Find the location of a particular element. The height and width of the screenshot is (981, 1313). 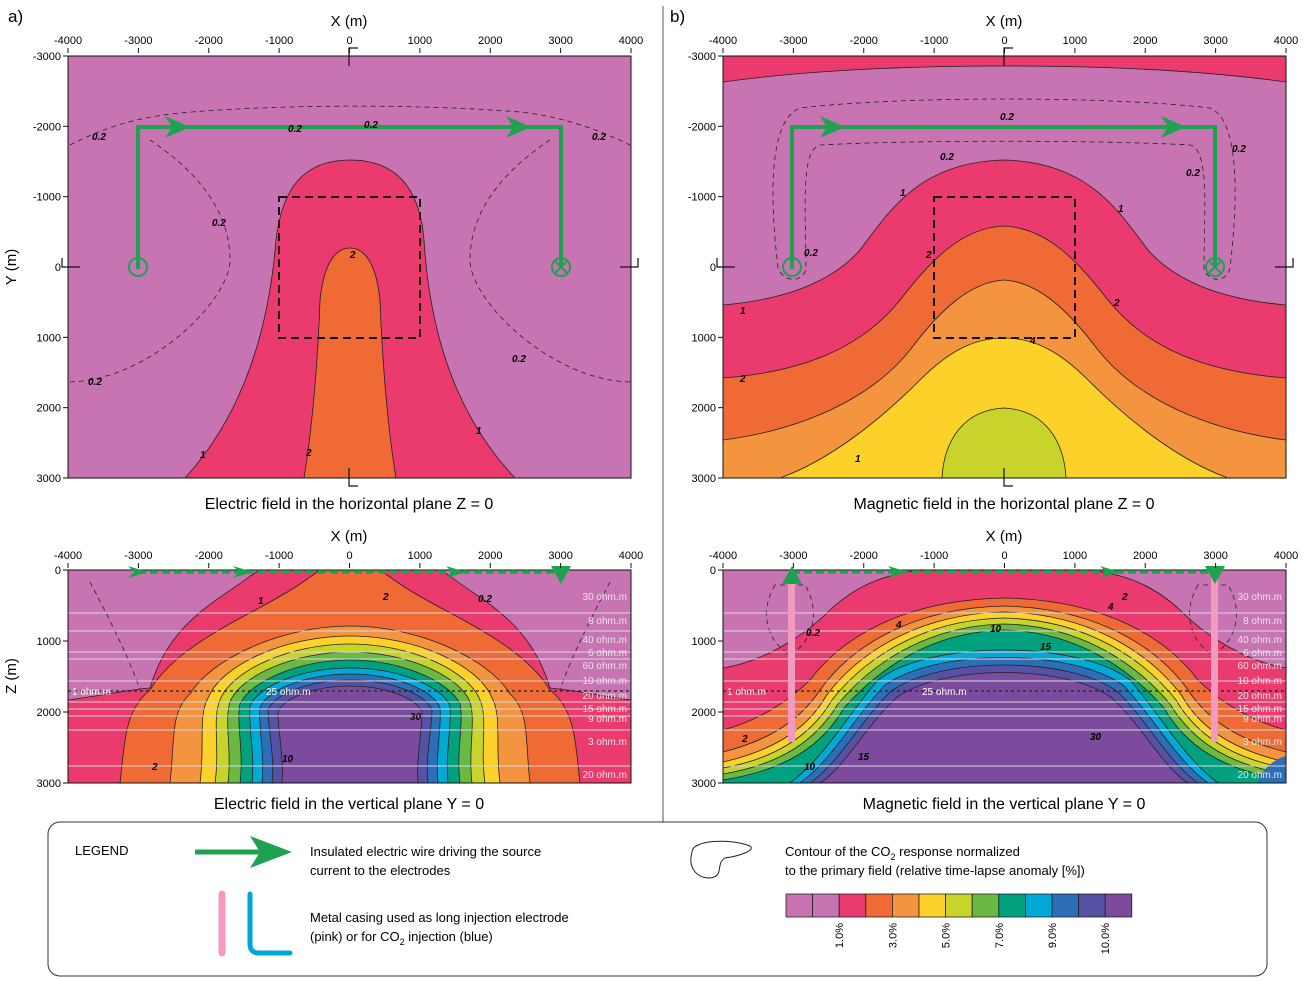

x-tick-label: 0 is located at coordinates (349, 41).